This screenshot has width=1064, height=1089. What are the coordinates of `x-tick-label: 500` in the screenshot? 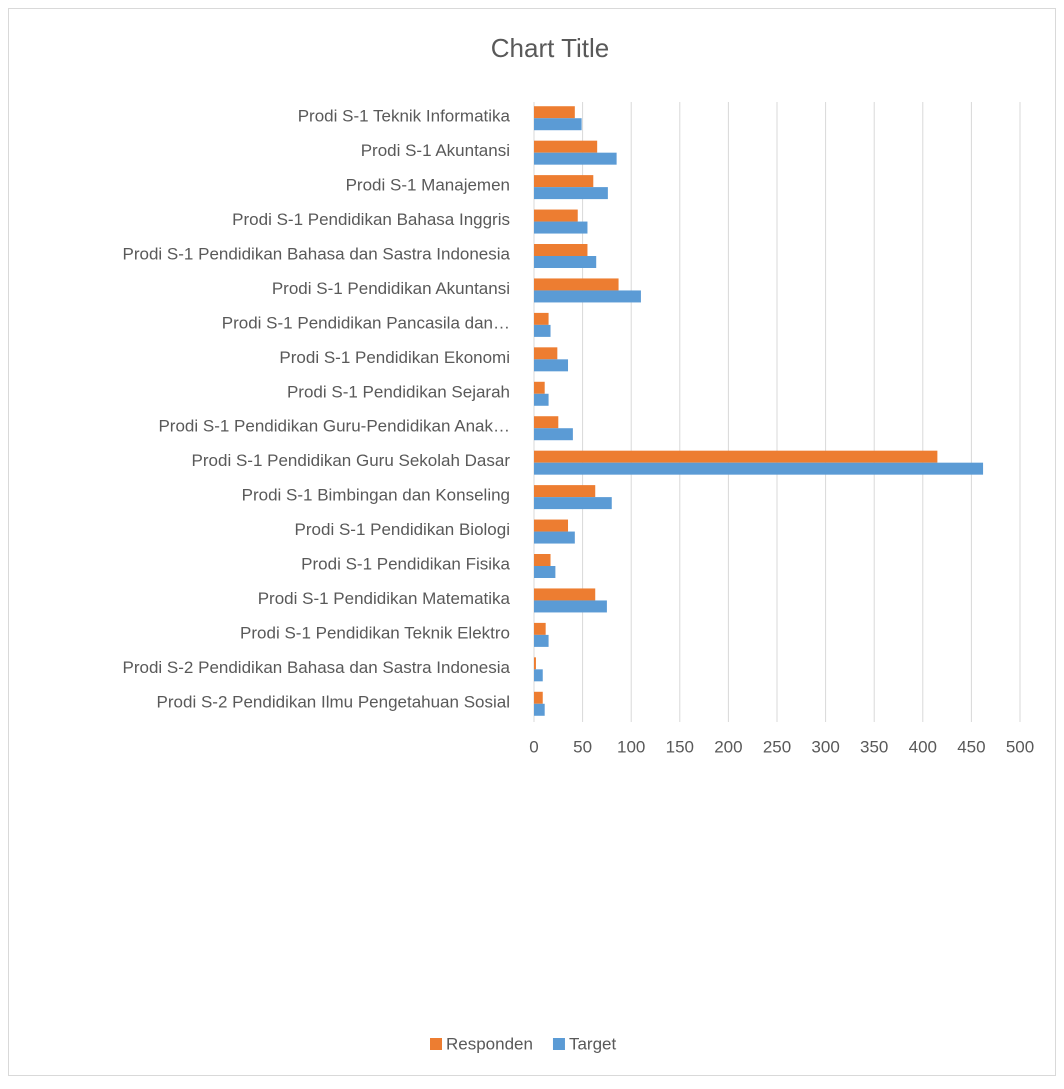 It's located at (1020, 746).